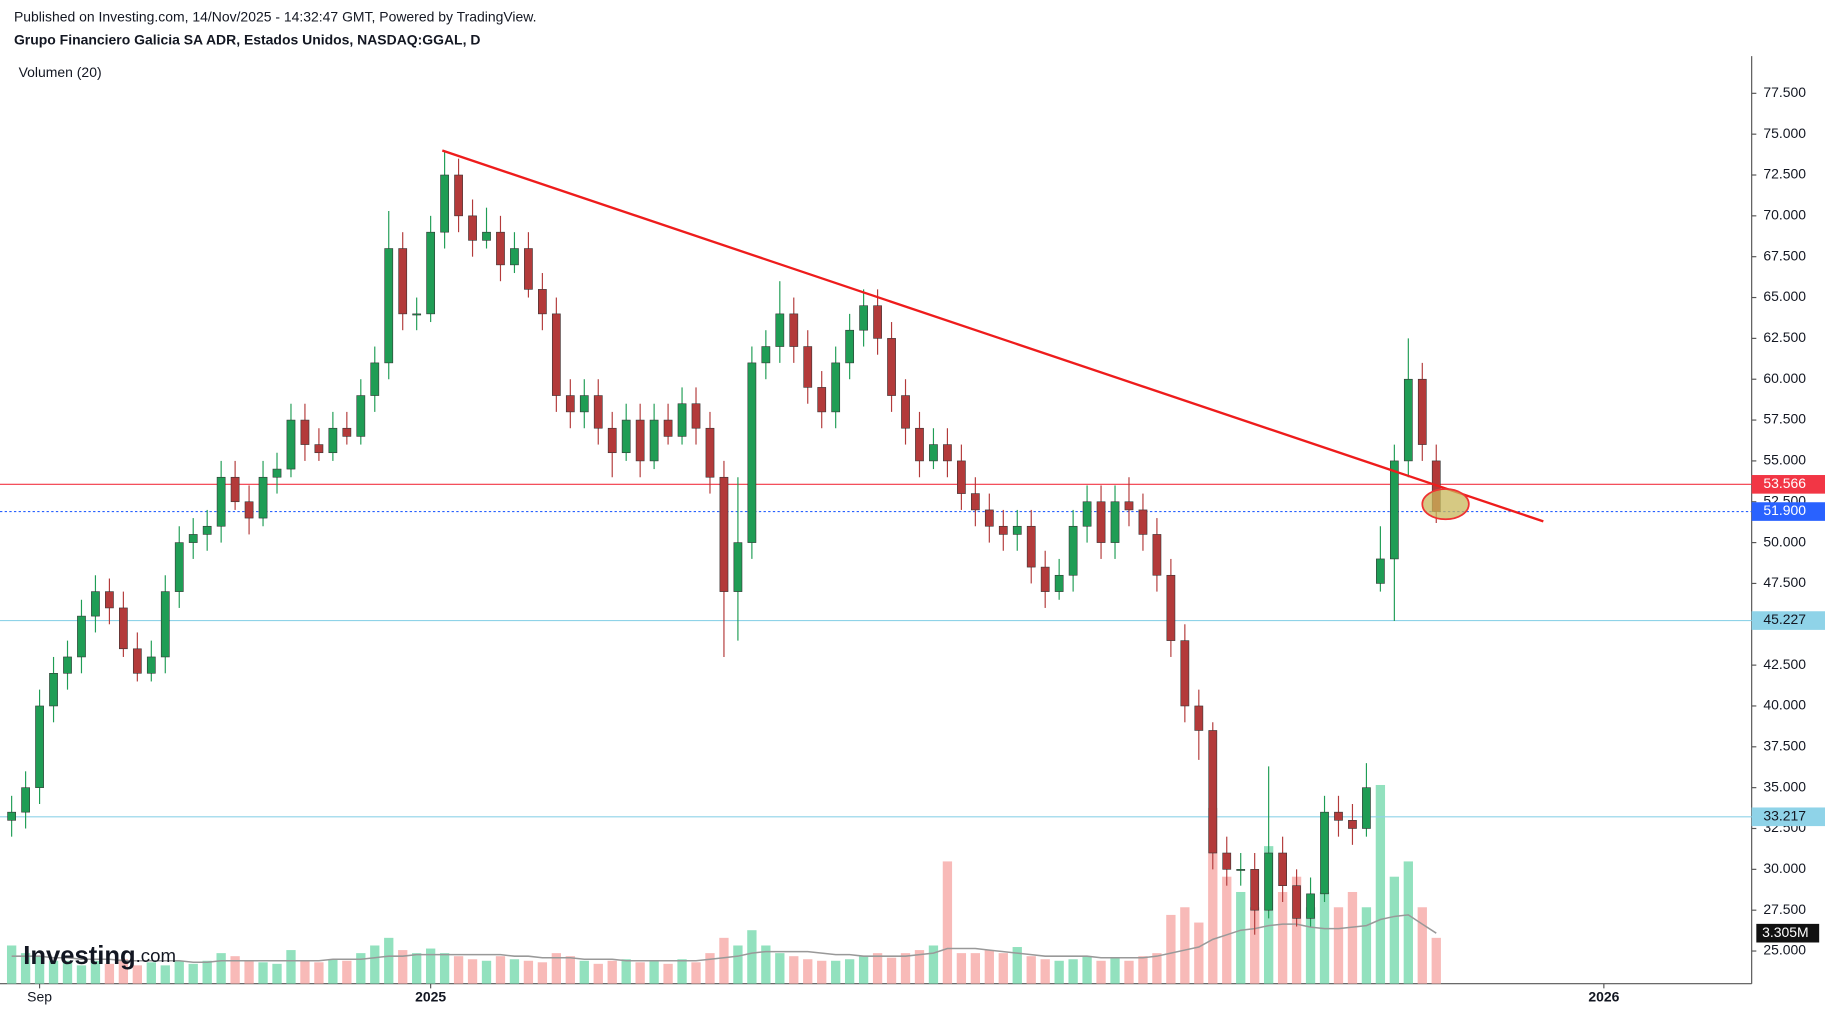 Image resolution: width=1825 pixels, height=1013 pixels. I want to click on highlight-ellipse, so click(1445, 504).